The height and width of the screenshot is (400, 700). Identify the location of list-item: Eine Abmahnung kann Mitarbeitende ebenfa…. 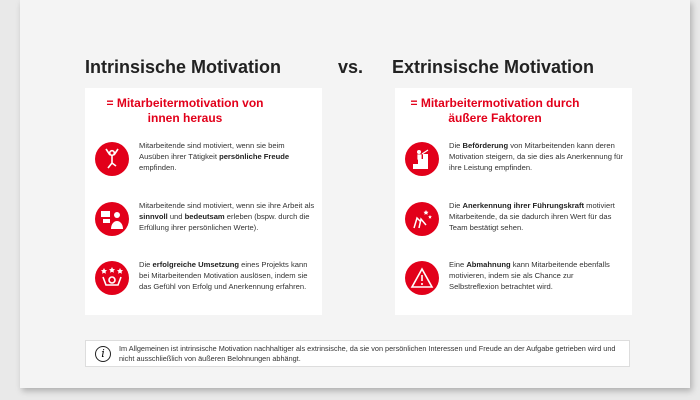
(515, 277).